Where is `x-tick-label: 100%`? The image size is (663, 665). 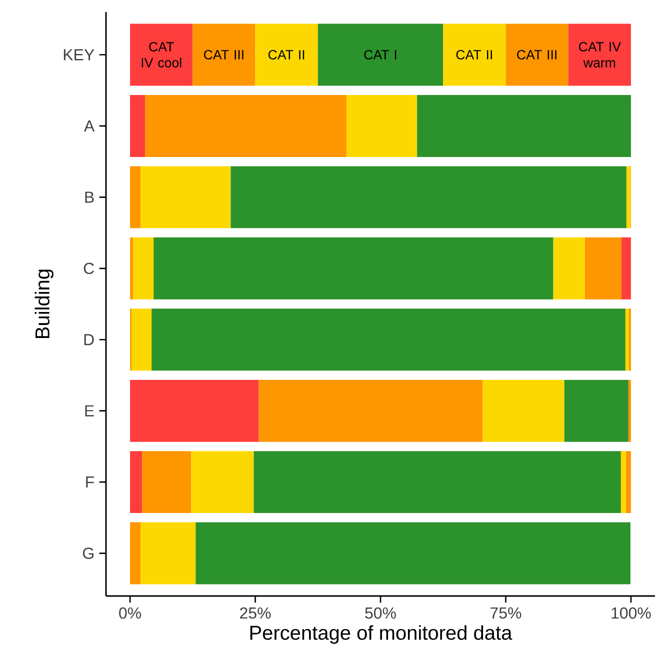
x-tick-label: 100% is located at coordinates (631, 613).